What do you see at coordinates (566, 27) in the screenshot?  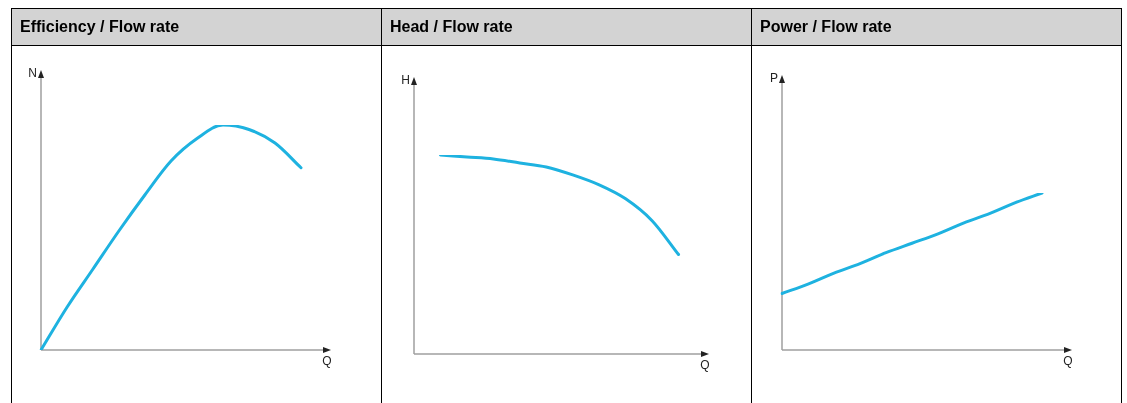 I see `chart-title: Head / Flow rate` at bounding box center [566, 27].